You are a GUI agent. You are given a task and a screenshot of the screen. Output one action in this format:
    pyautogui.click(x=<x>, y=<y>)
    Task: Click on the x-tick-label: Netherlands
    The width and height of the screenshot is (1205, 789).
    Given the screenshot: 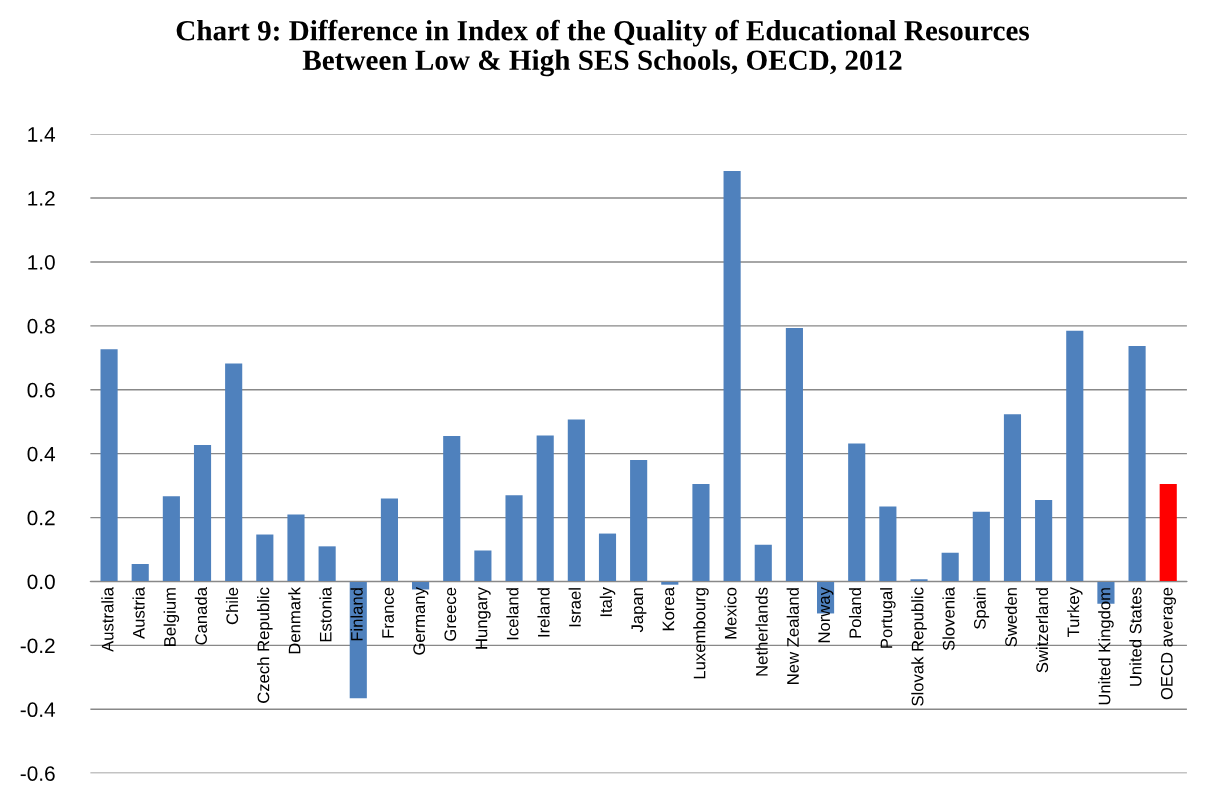 What is the action you would take?
    pyautogui.click(x=761, y=631)
    